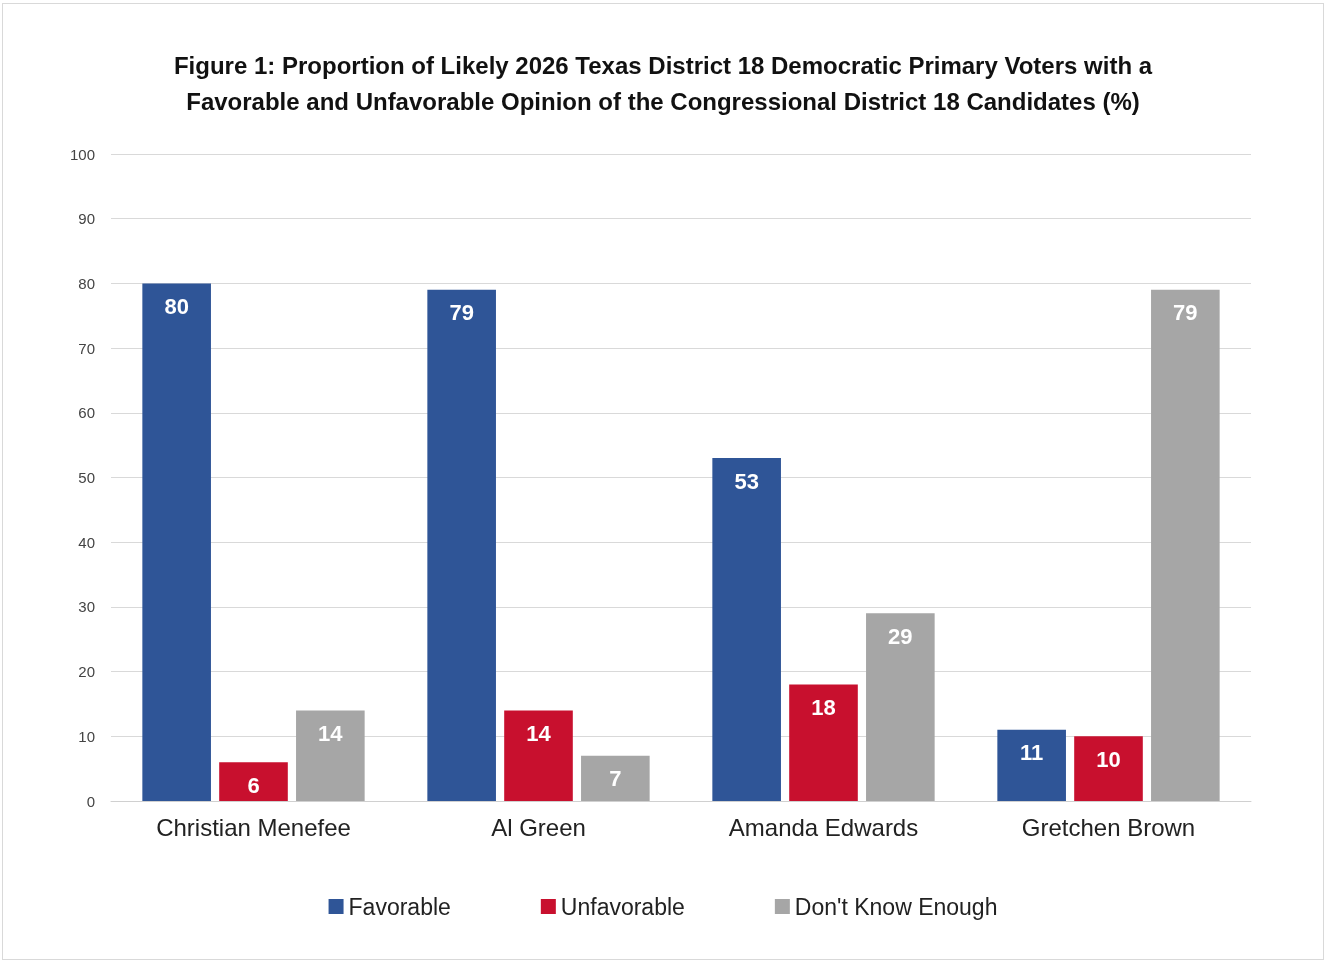  What do you see at coordinates (86, 736) in the screenshot?
I see `y-tick-label: 10` at bounding box center [86, 736].